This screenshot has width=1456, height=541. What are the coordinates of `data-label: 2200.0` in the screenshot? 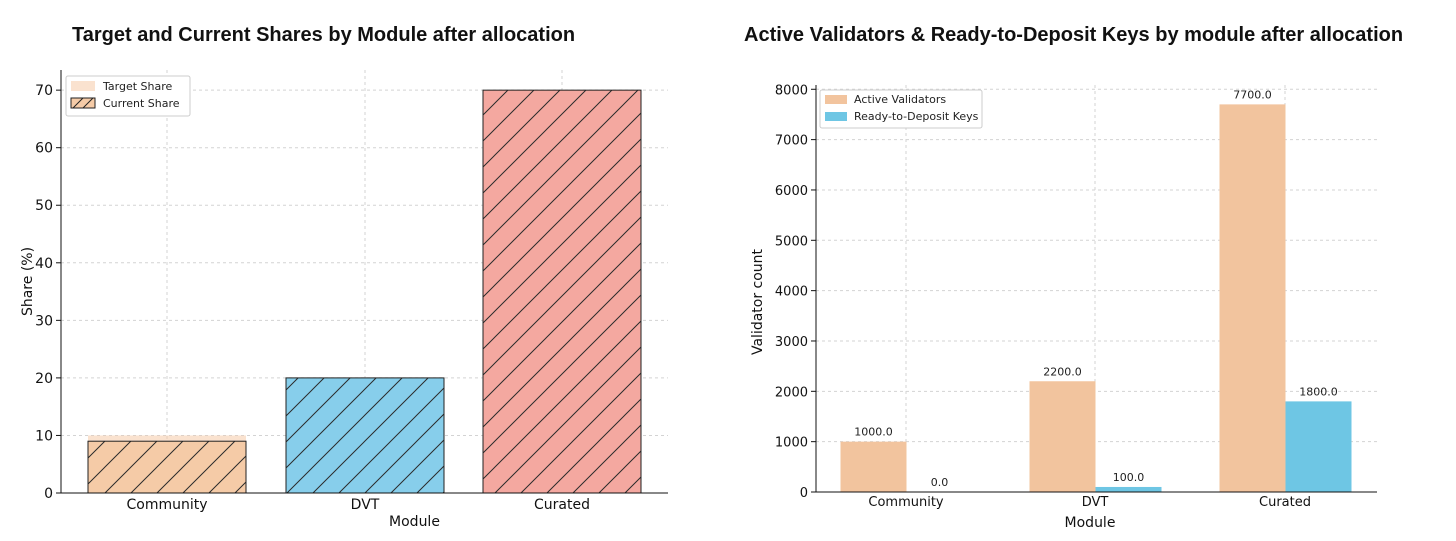 It's located at (1062, 371).